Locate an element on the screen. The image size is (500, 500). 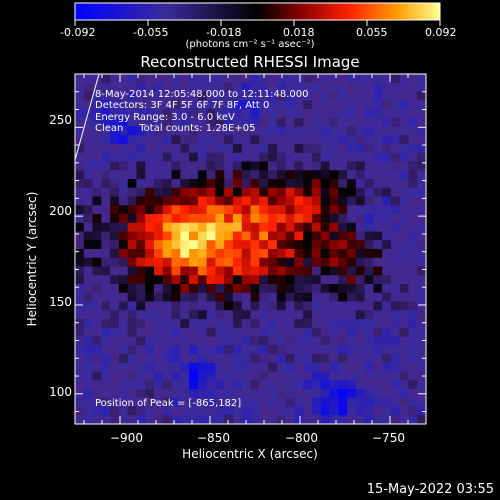
colorbar-ticks is located at coordinates (257, 23).